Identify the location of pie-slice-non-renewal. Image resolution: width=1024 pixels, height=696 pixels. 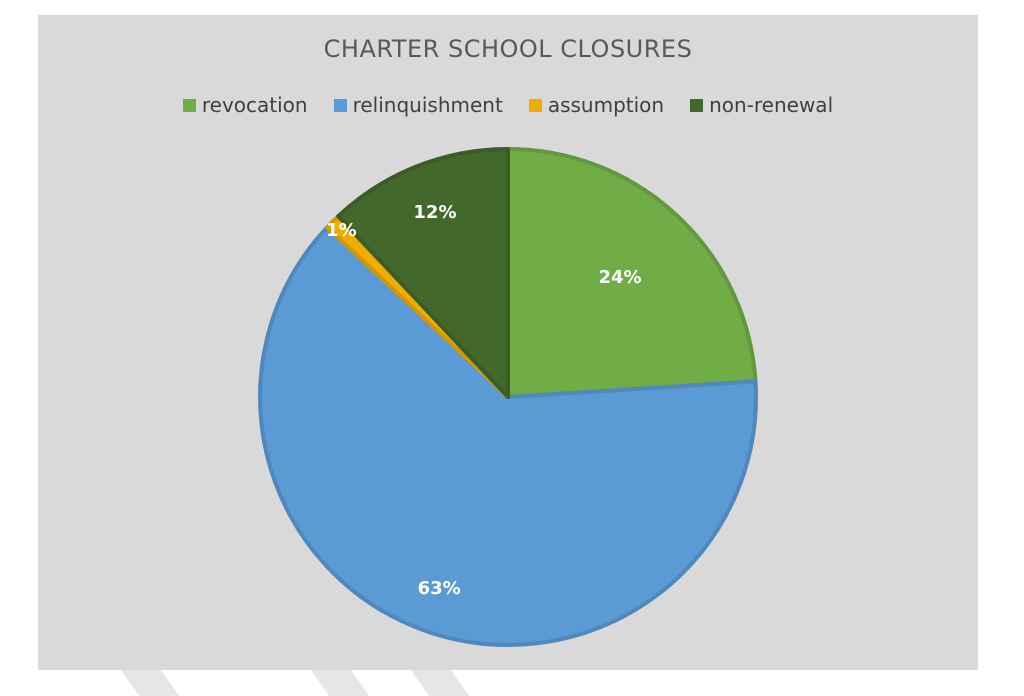
(423, 273).